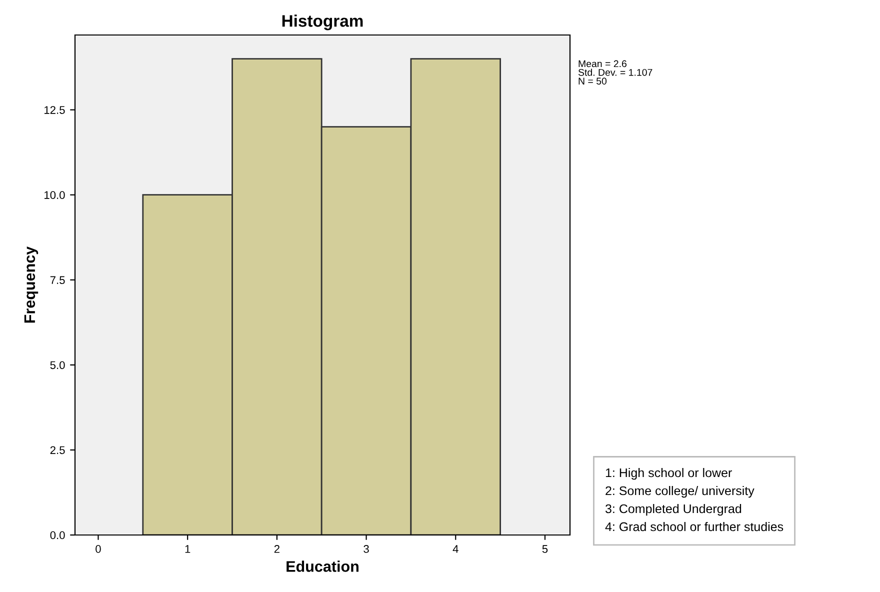  Describe the element at coordinates (187, 549) in the screenshot. I see `x-tick-label: 1` at that location.